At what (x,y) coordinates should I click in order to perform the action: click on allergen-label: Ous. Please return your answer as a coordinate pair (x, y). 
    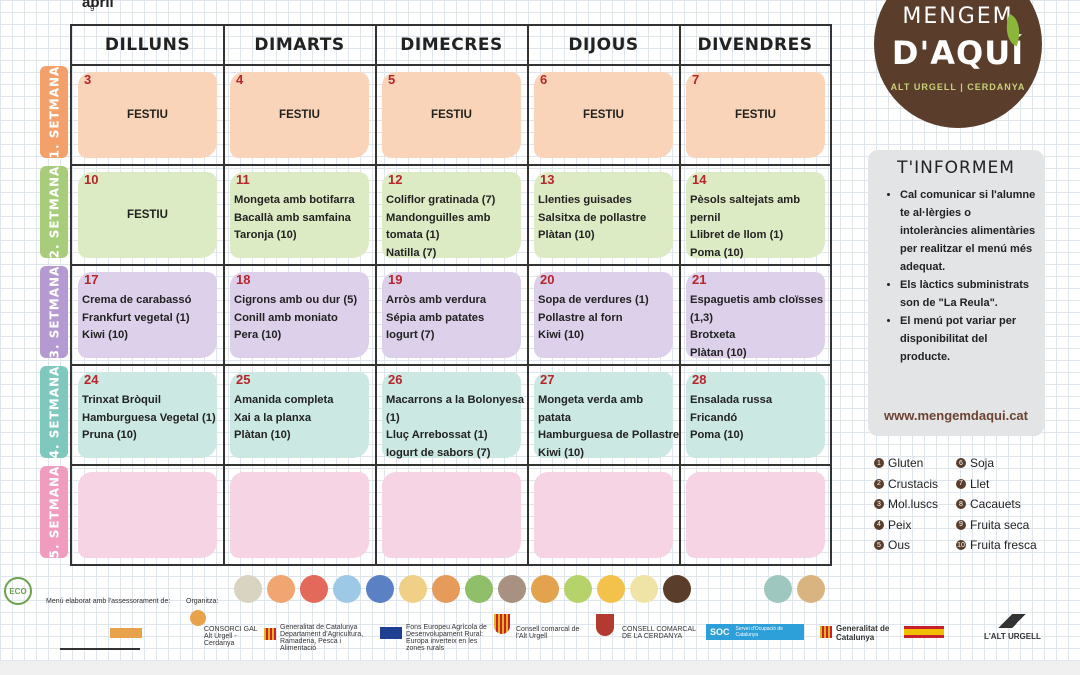
    Looking at the image, I should click on (899, 545).